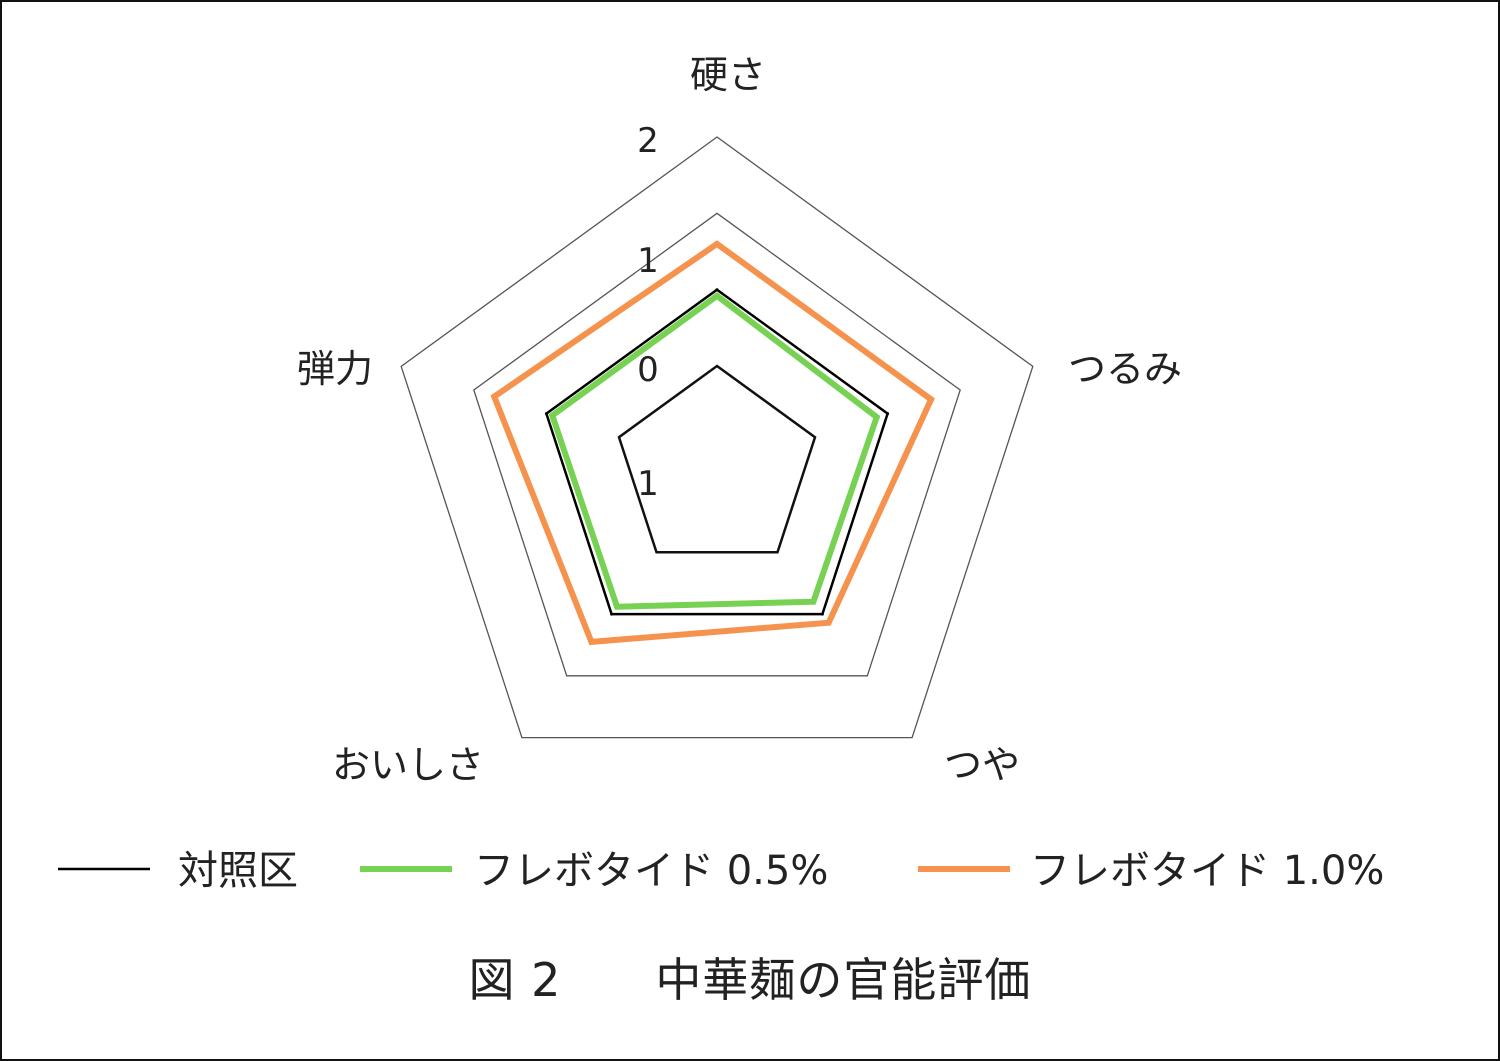 The image size is (1500, 1061). What do you see at coordinates (1125, 369) in the screenshot?
I see `axis-label-1: つるみ` at bounding box center [1125, 369].